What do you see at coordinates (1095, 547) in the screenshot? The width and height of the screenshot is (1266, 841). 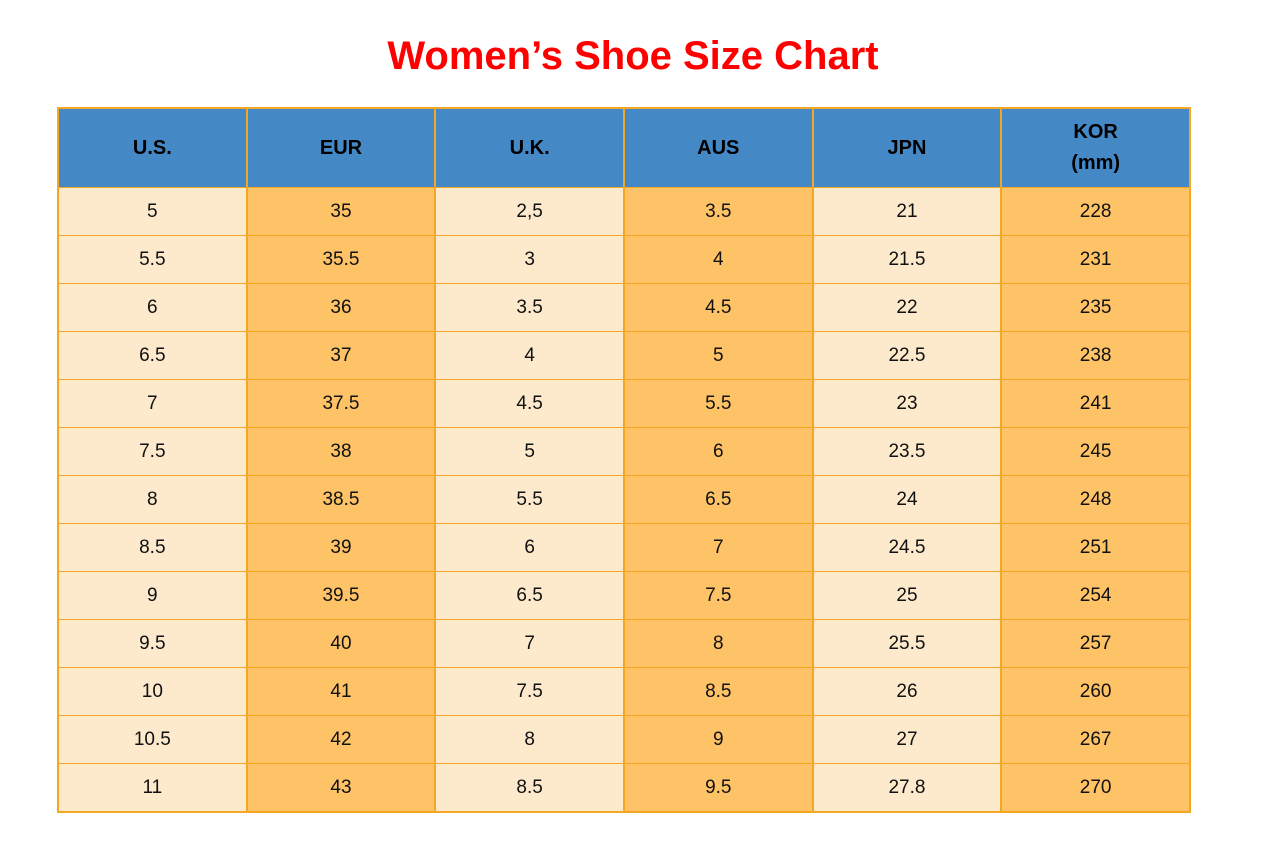 I see `table-cell: 251` at bounding box center [1095, 547].